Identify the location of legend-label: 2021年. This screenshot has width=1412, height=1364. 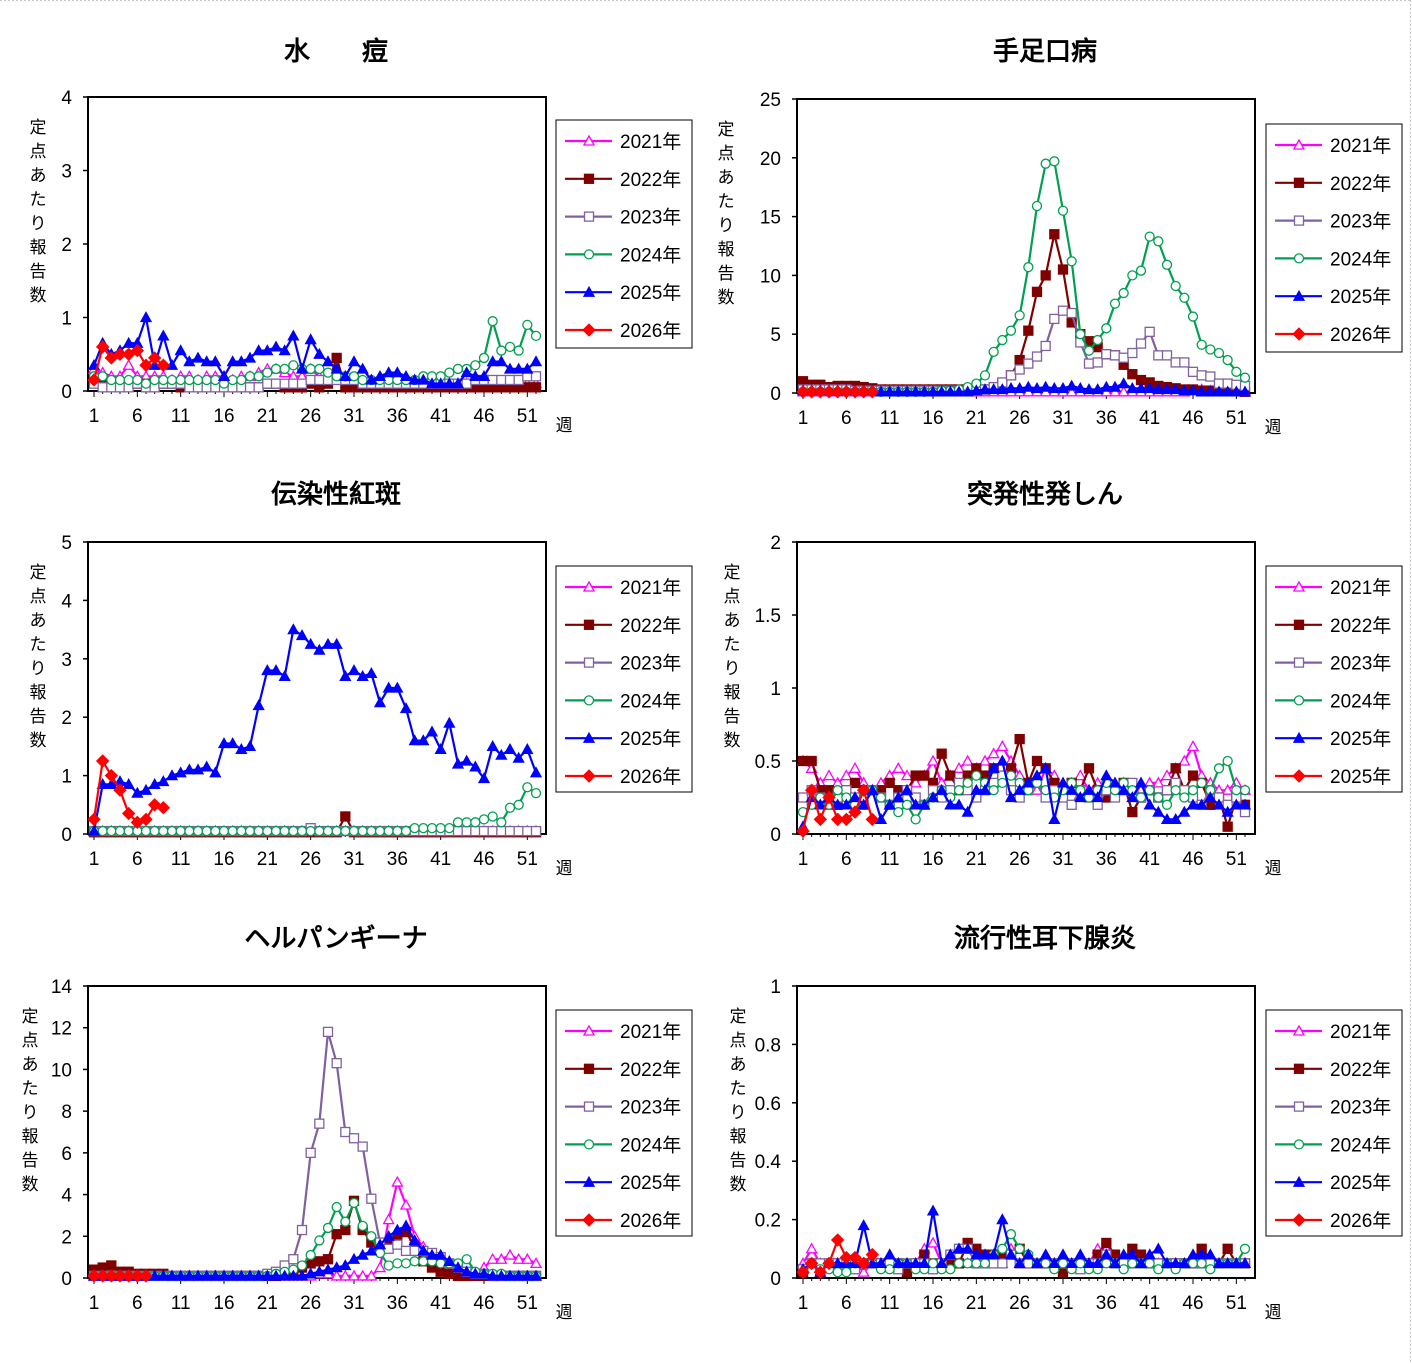
(650, 142).